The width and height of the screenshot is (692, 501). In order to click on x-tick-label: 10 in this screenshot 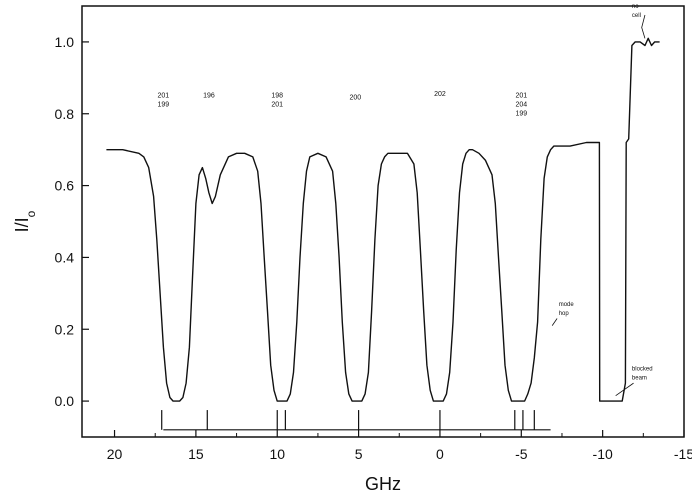, I will do `click(277, 454)`.